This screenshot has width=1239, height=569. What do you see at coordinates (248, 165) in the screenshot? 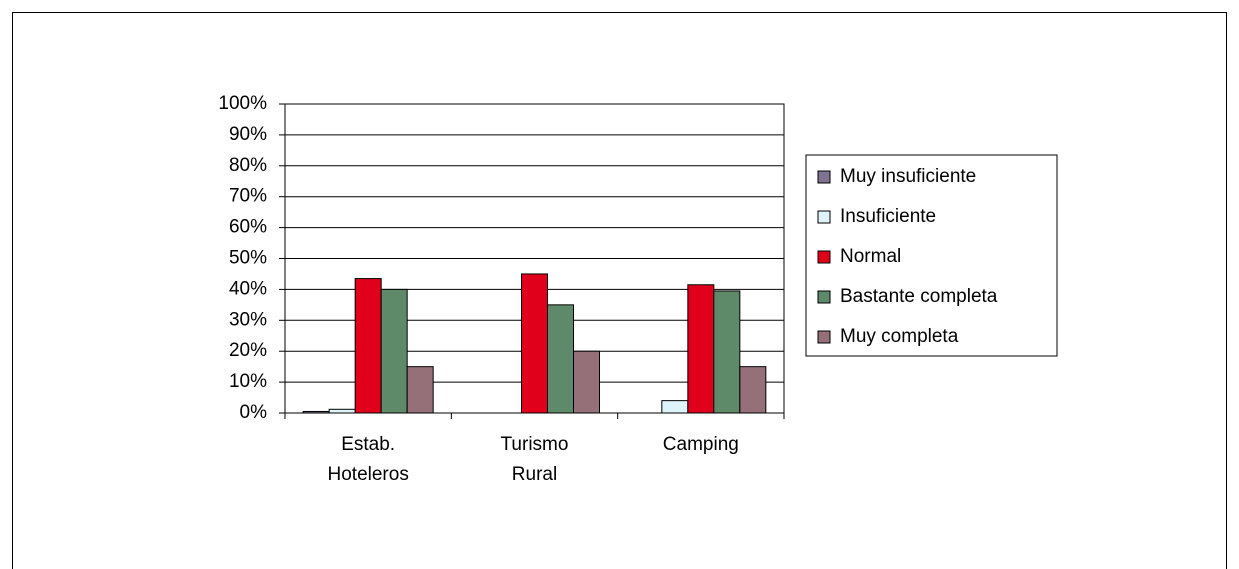
I see `y-tick-label: 80%` at bounding box center [248, 165].